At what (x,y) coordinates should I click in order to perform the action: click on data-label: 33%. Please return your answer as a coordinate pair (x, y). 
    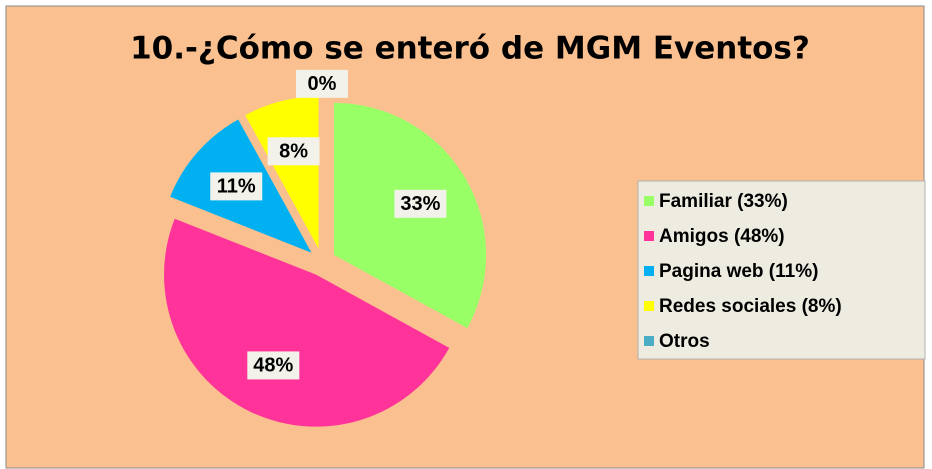
    Looking at the image, I should click on (420, 204).